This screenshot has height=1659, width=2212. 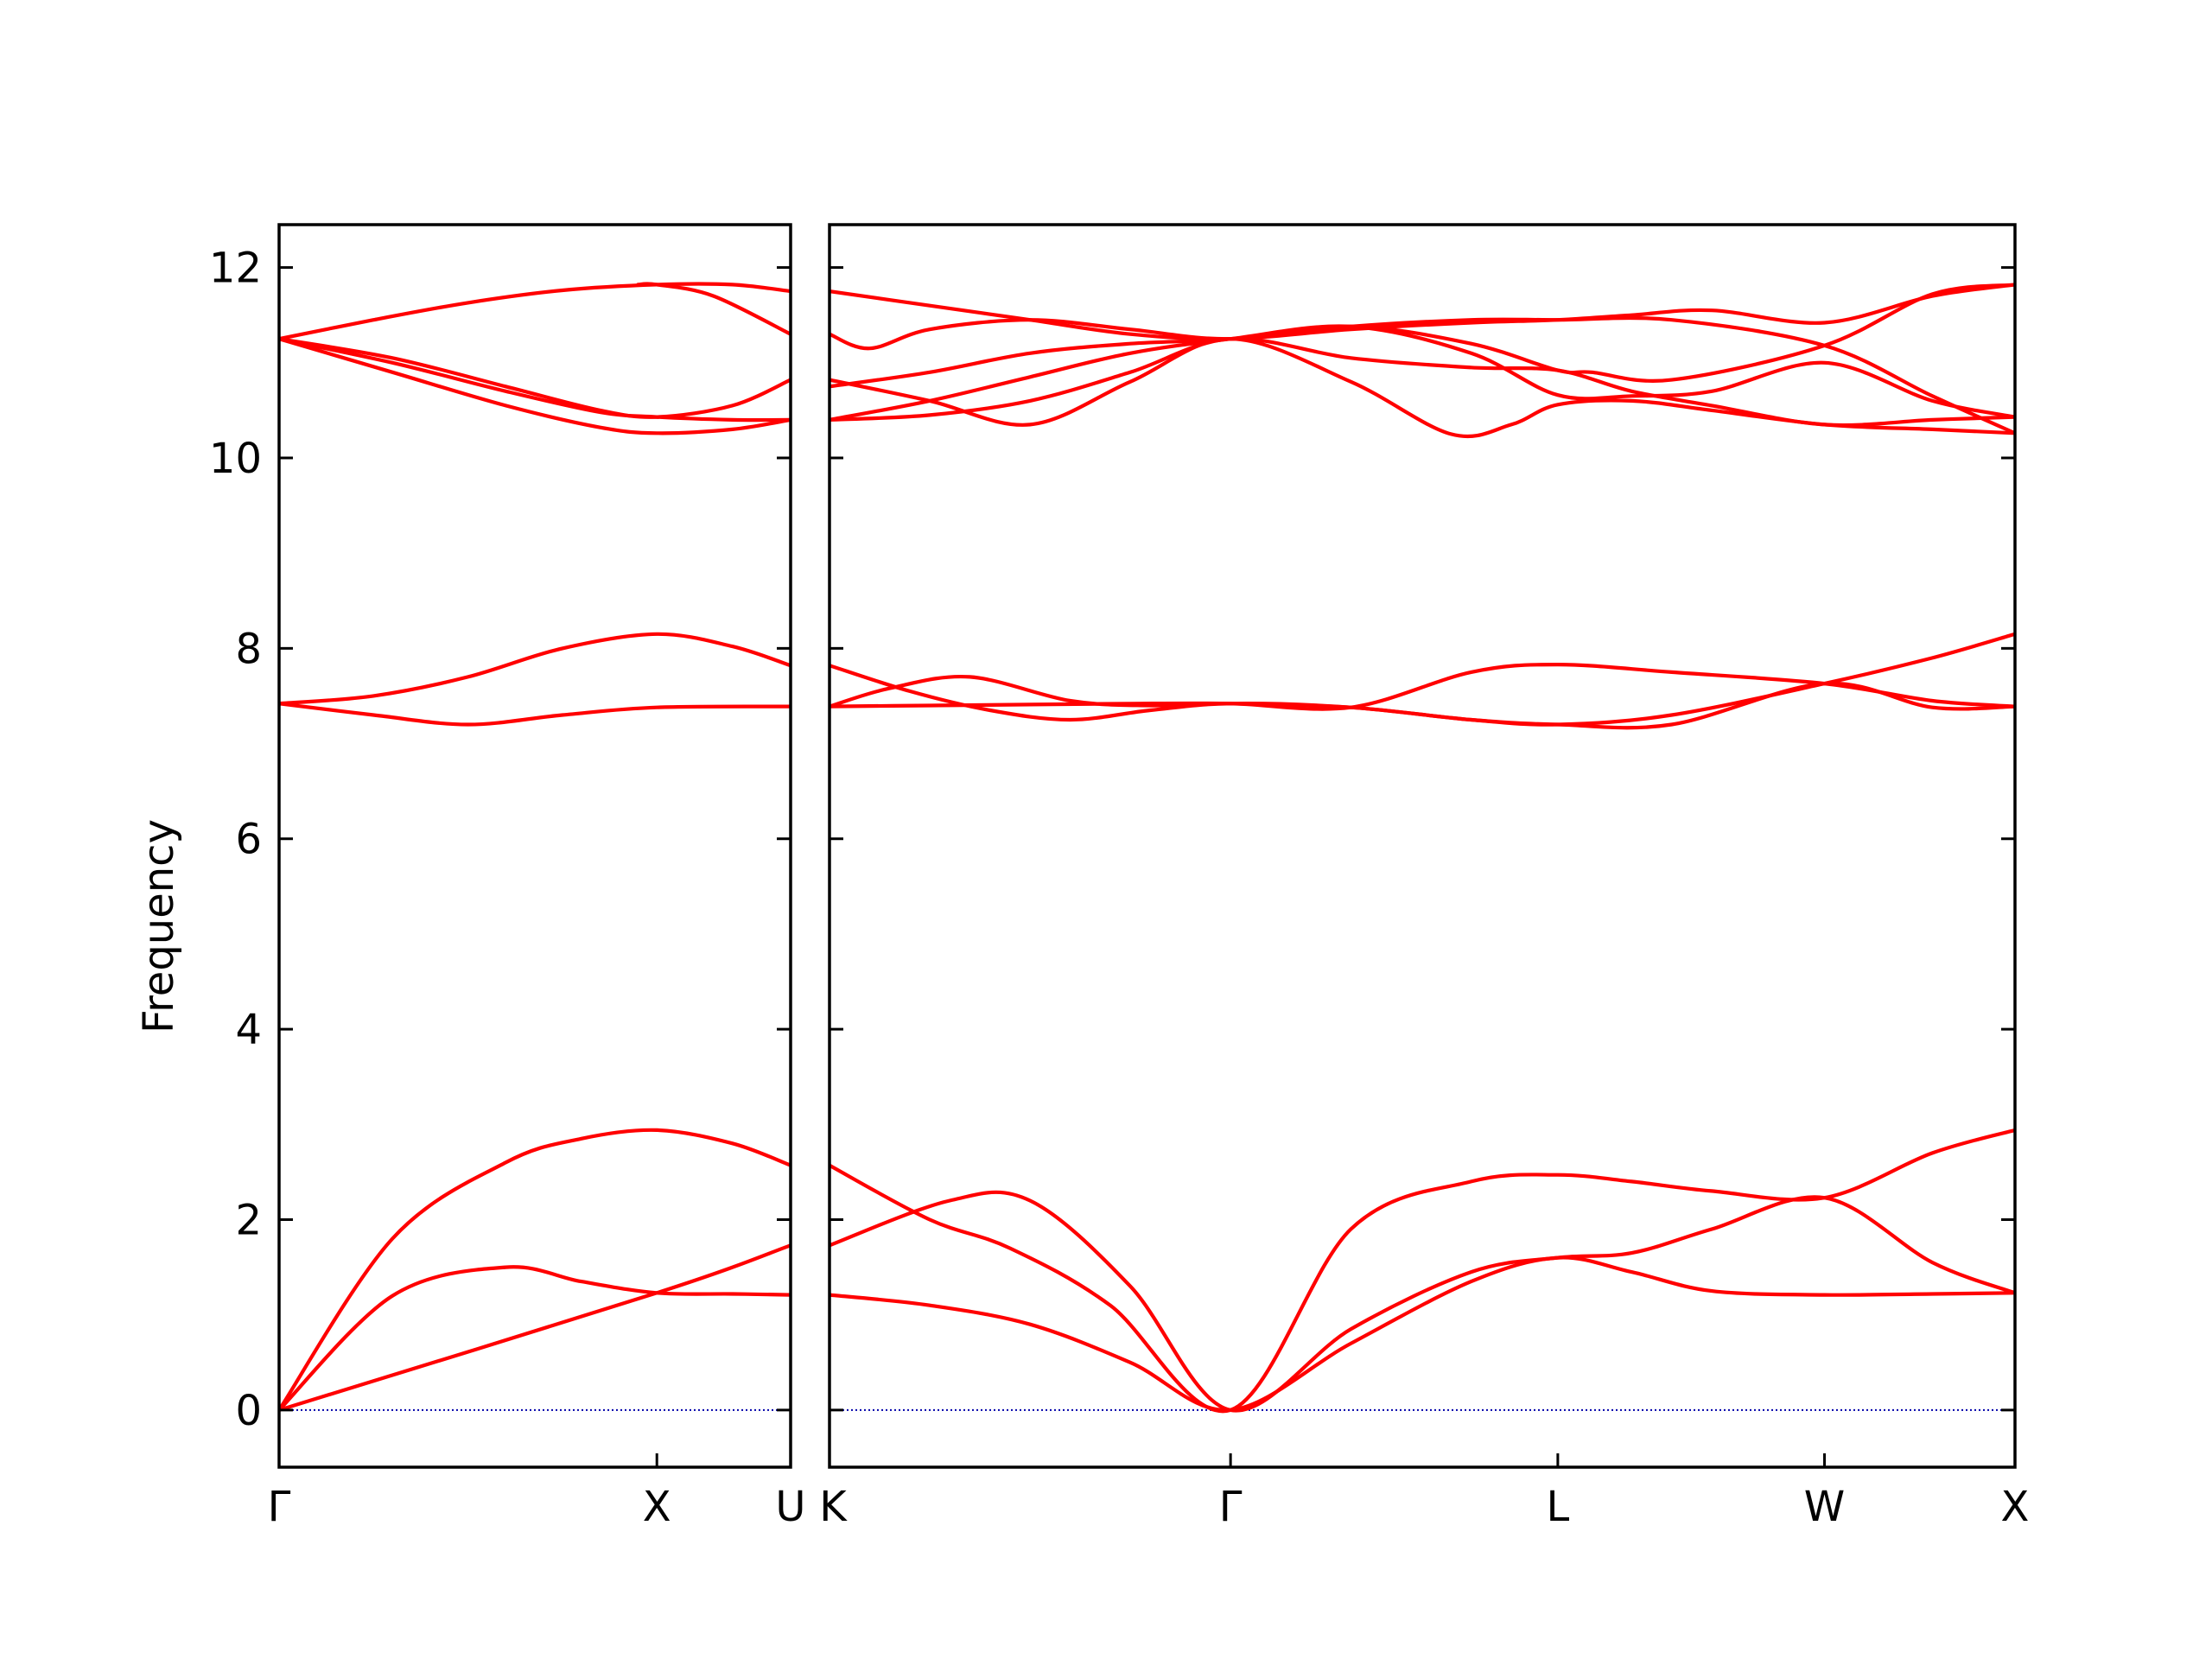 I want to click on y-tick-label: 8, so click(x=248, y=649).